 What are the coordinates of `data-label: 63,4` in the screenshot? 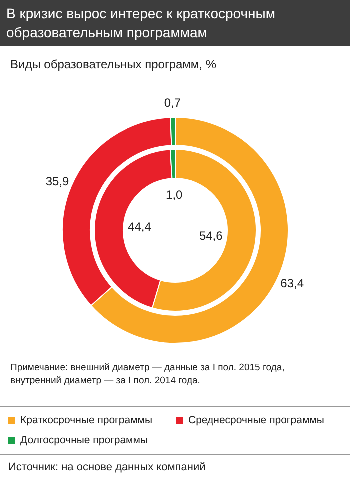 It's located at (292, 283).